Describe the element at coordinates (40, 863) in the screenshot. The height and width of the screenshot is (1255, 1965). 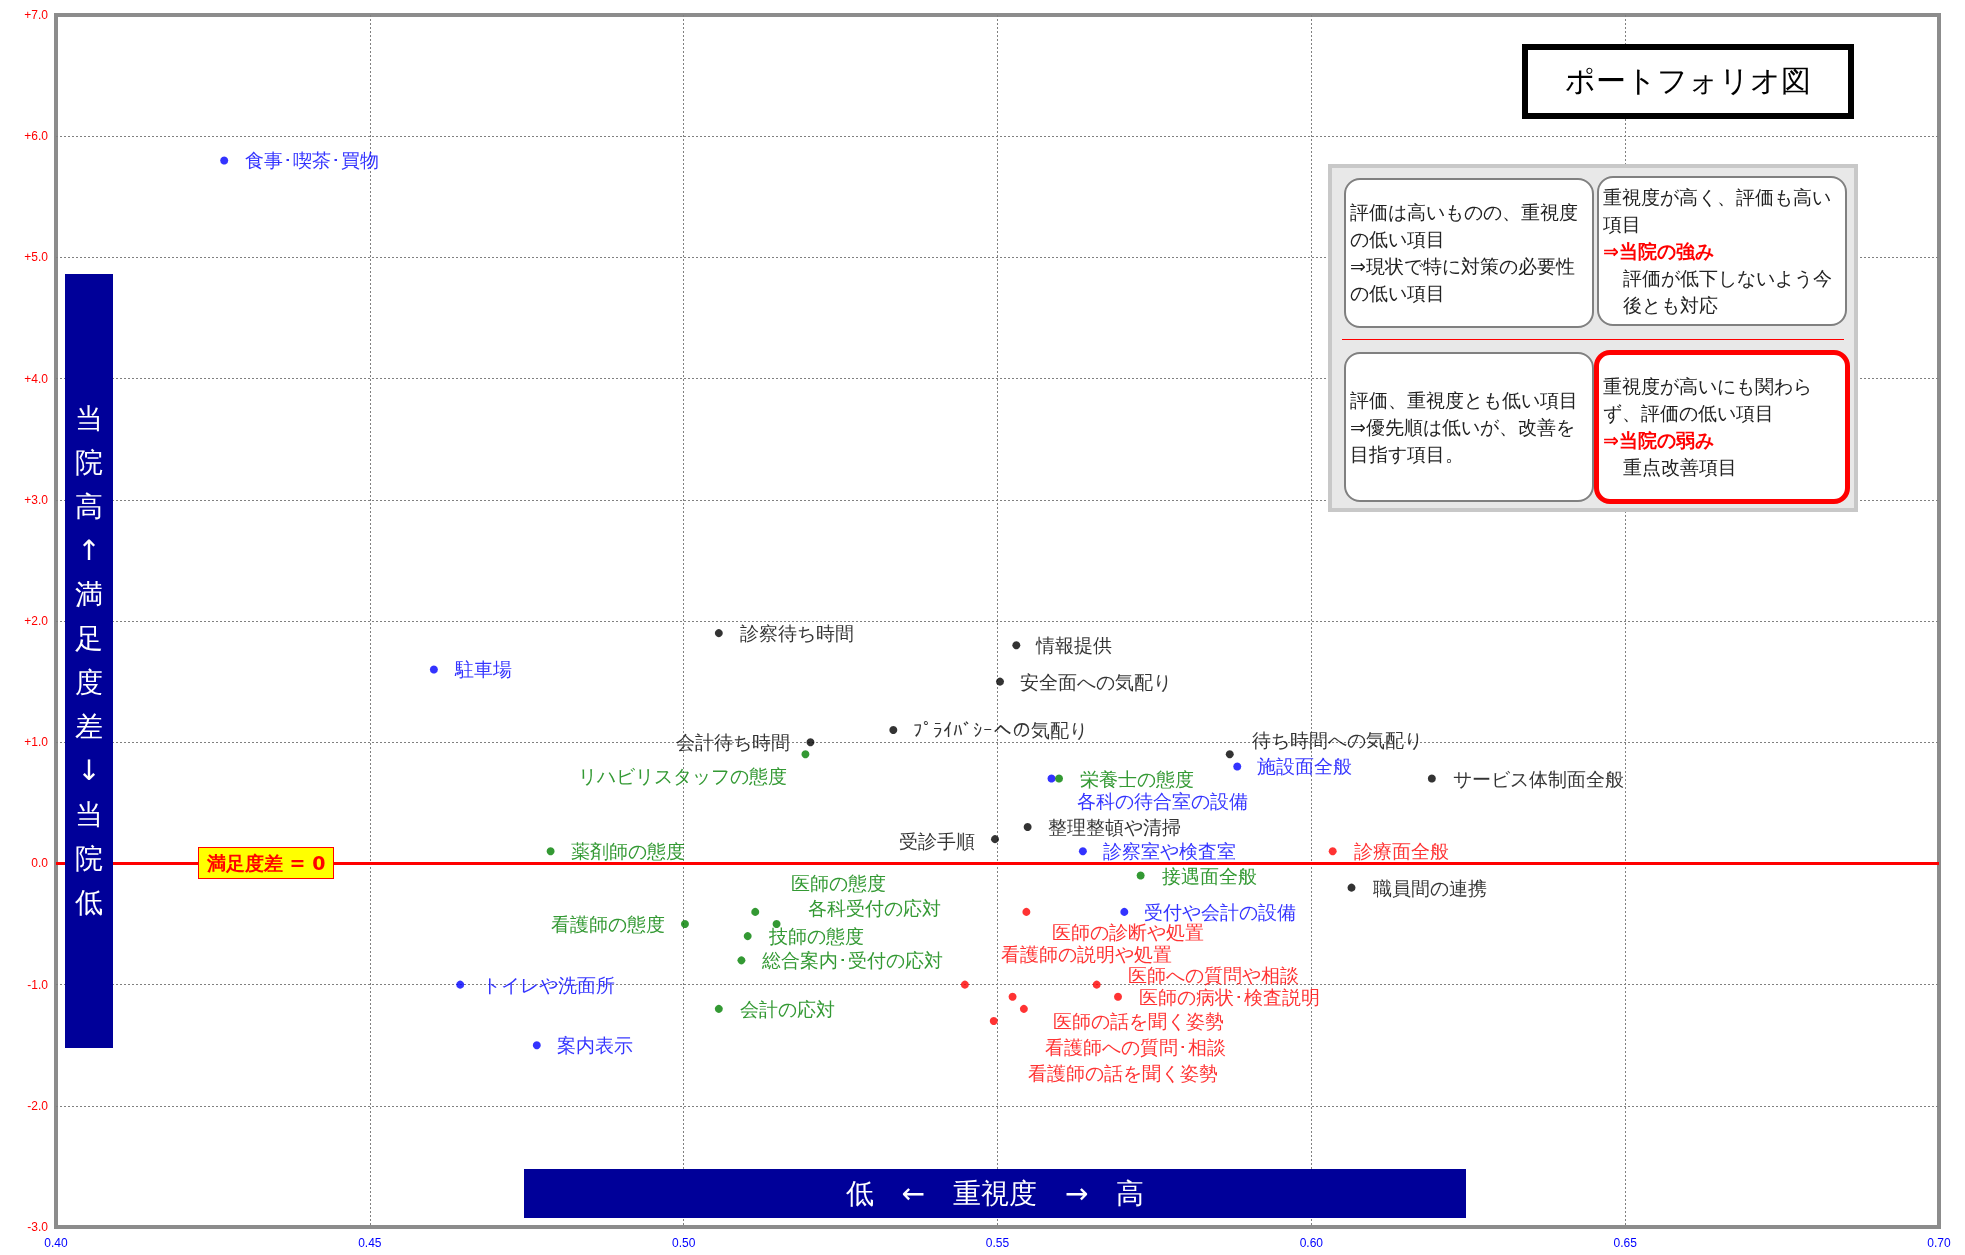
I see `y-tick-label: 0.0` at that location.